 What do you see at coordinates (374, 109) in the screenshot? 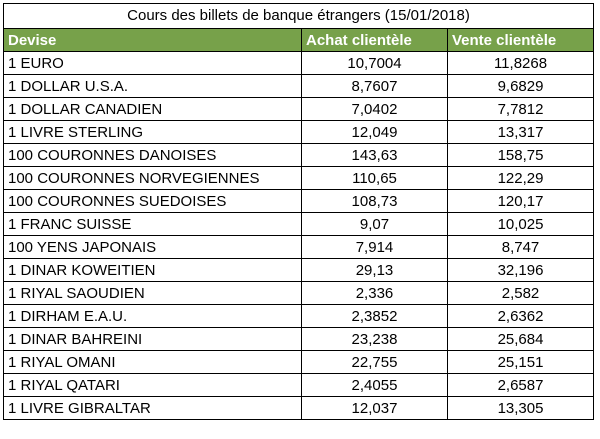
I see `cell-buy-rate: 7,0402` at bounding box center [374, 109].